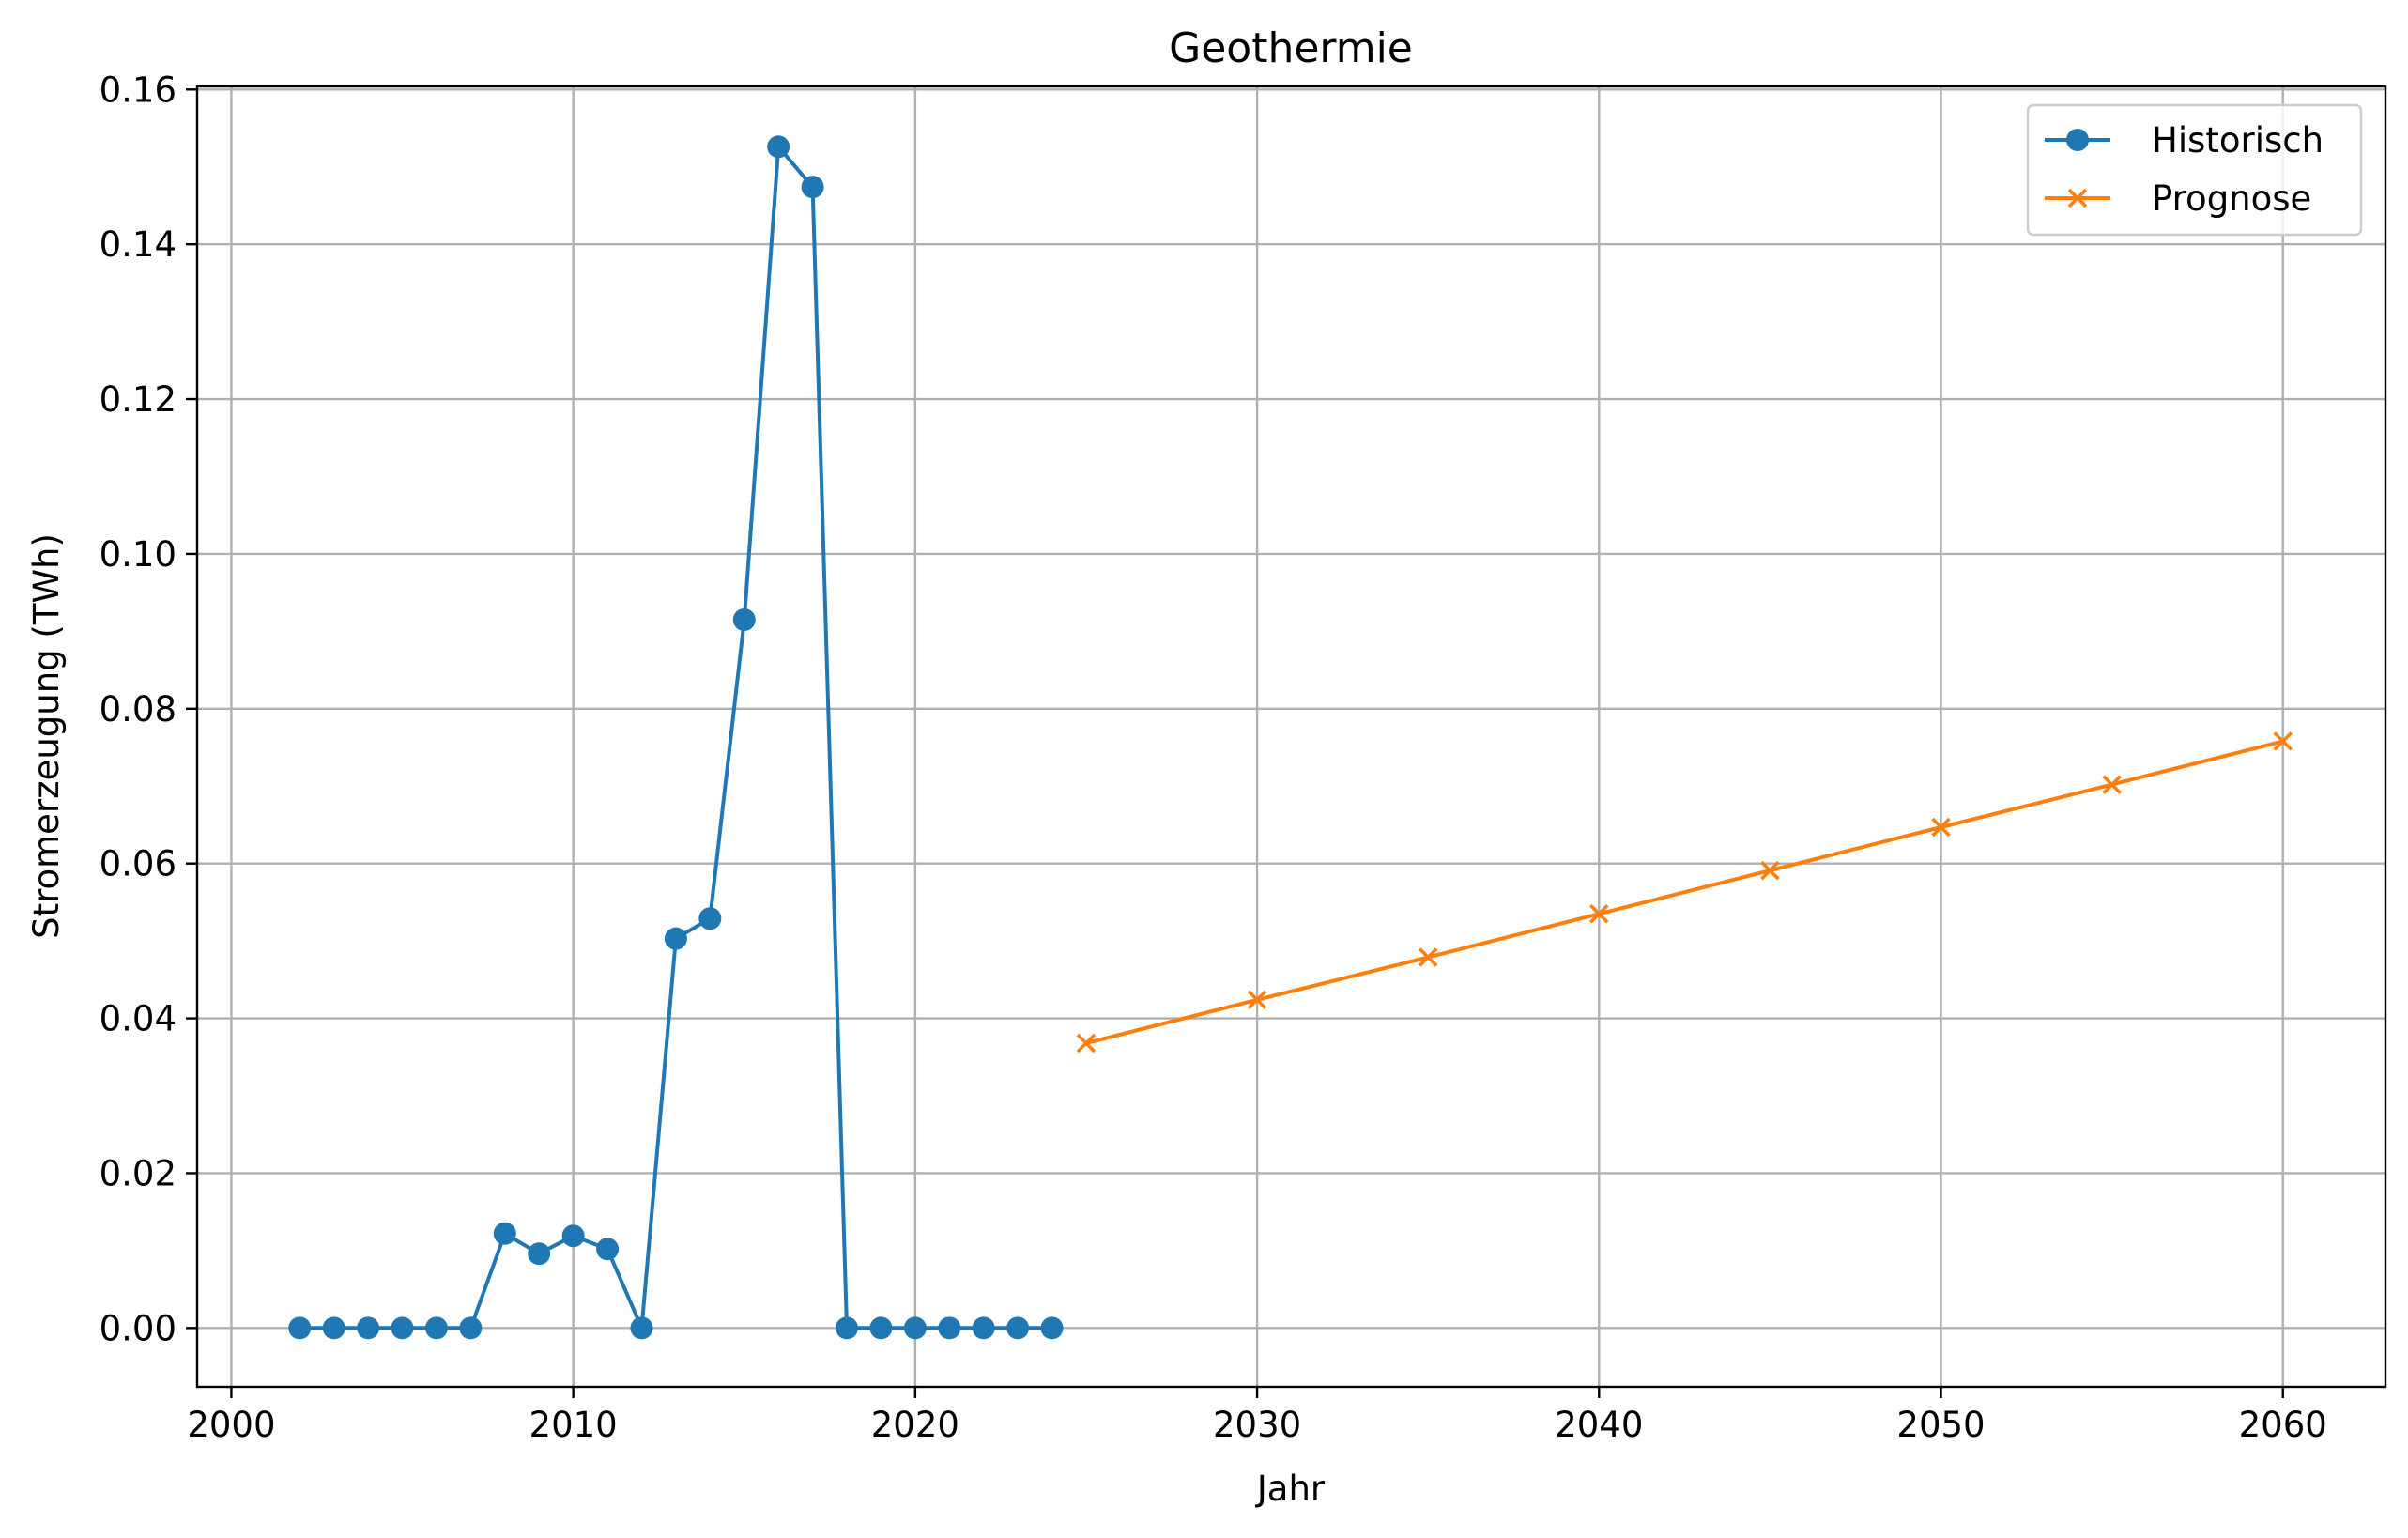 This screenshot has height=1538, width=2408. I want to click on y-axis-label: Stromerzeugung (TWh), so click(46, 736).